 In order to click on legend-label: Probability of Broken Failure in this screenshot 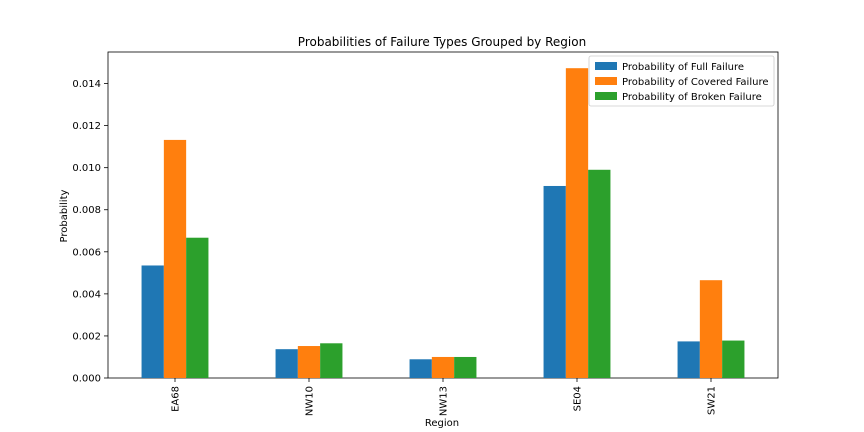, I will do `click(692, 97)`.